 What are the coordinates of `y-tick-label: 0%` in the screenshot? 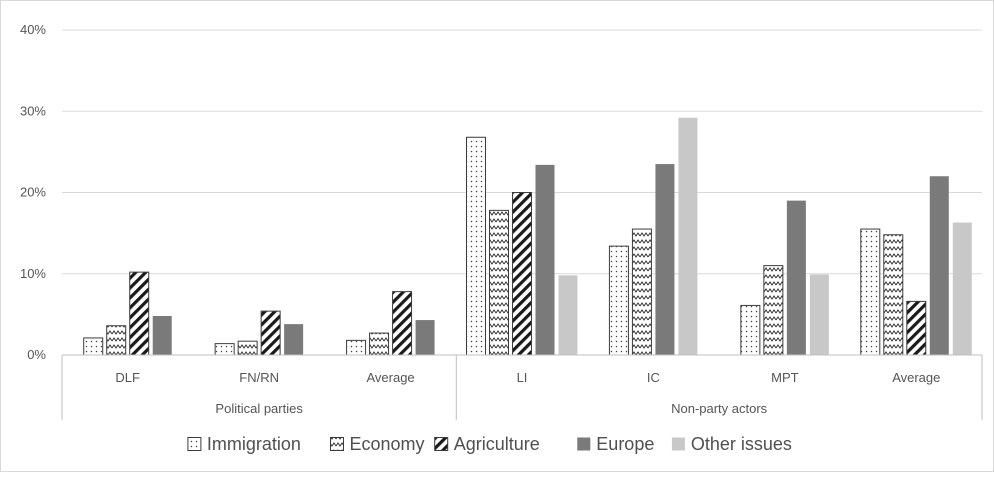 It's located at (36, 354).